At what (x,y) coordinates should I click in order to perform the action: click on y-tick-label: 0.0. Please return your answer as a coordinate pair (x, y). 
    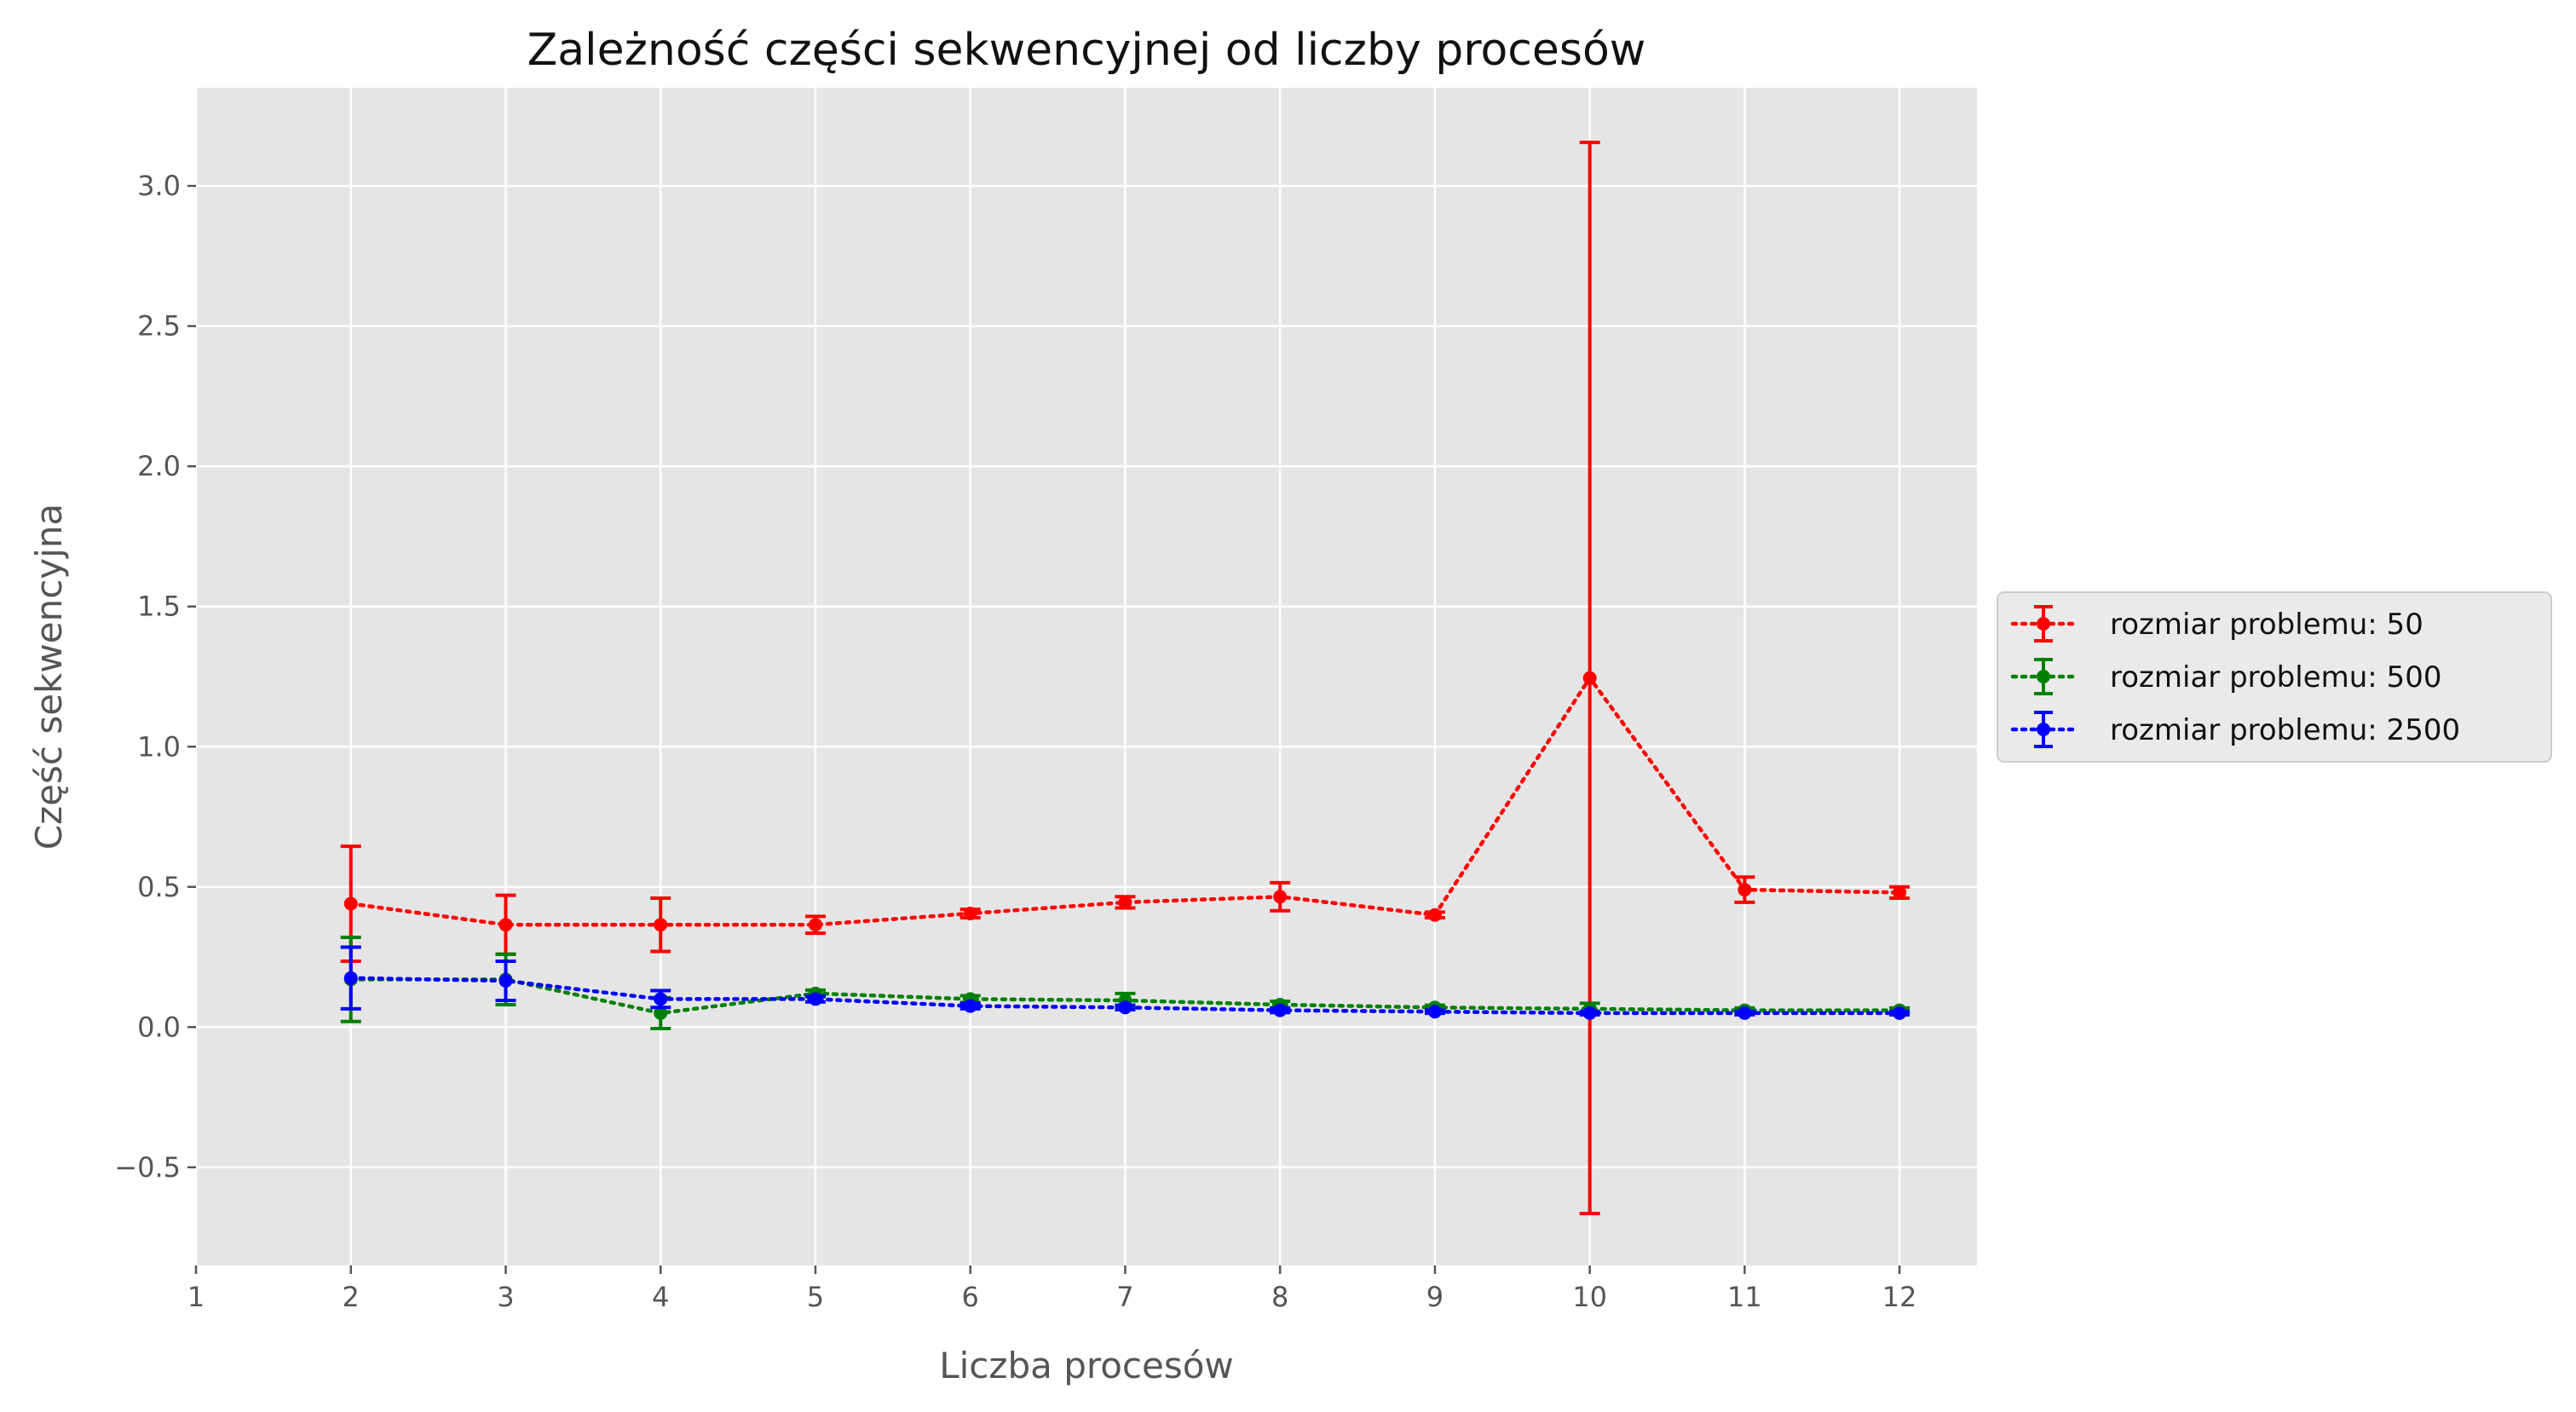
    Looking at the image, I should click on (159, 1027).